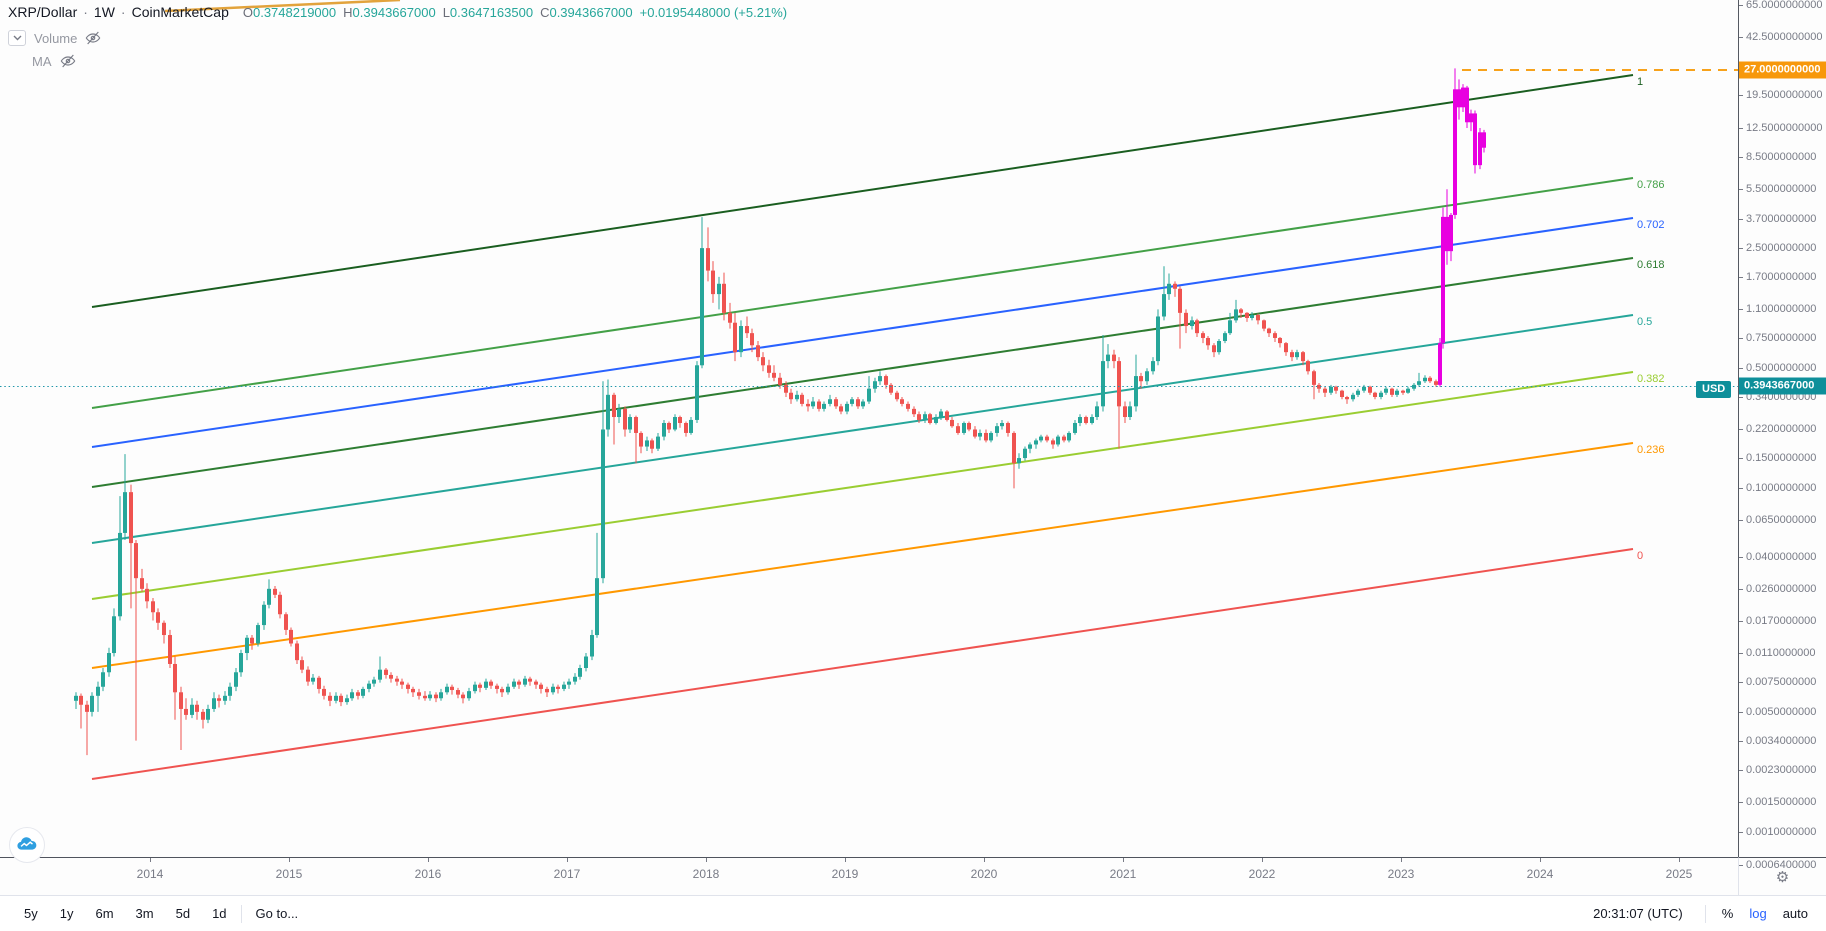 The height and width of the screenshot is (931, 1826). I want to click on price-tick-label: 0.0400000000, so click(1781, 556).